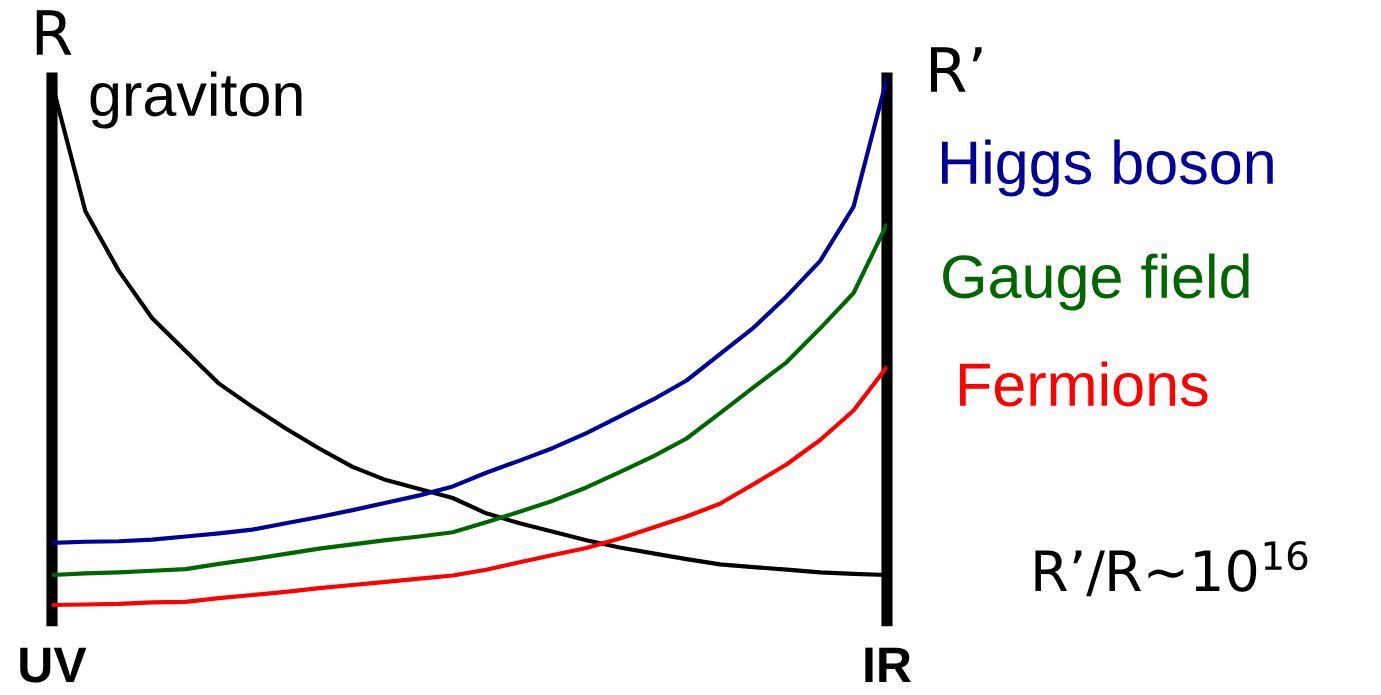 This screenshot has height=695, width=1381. Describe the element at coordinates (53, 665) in the screenshot. I see `x-tick-label: UV` at that location.